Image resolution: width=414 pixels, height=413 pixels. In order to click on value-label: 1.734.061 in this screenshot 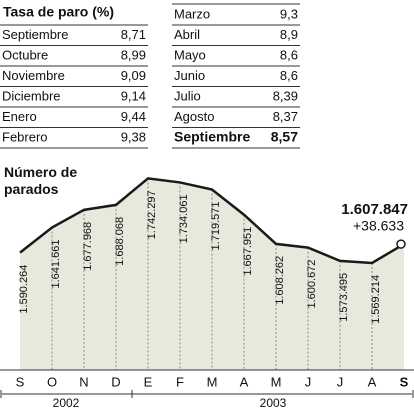, I will do `click(184, 218)`.